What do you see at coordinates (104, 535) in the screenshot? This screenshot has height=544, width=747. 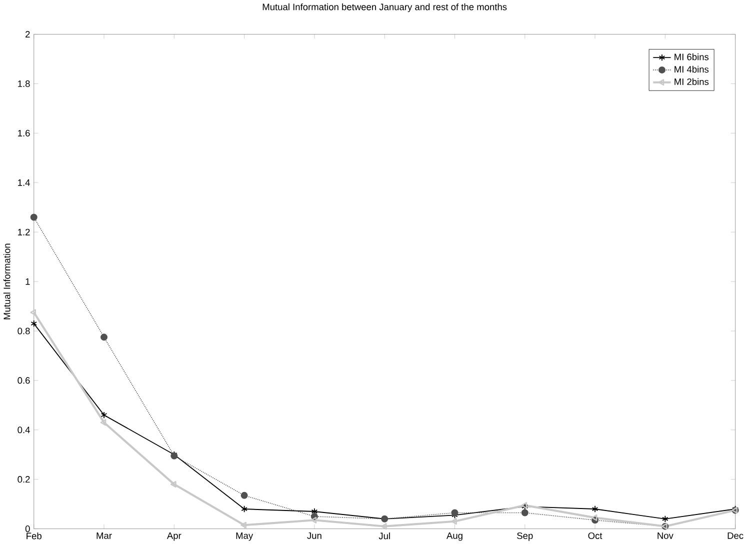 I see `x-tick-label: Mar` at bounding box center [104, 535].